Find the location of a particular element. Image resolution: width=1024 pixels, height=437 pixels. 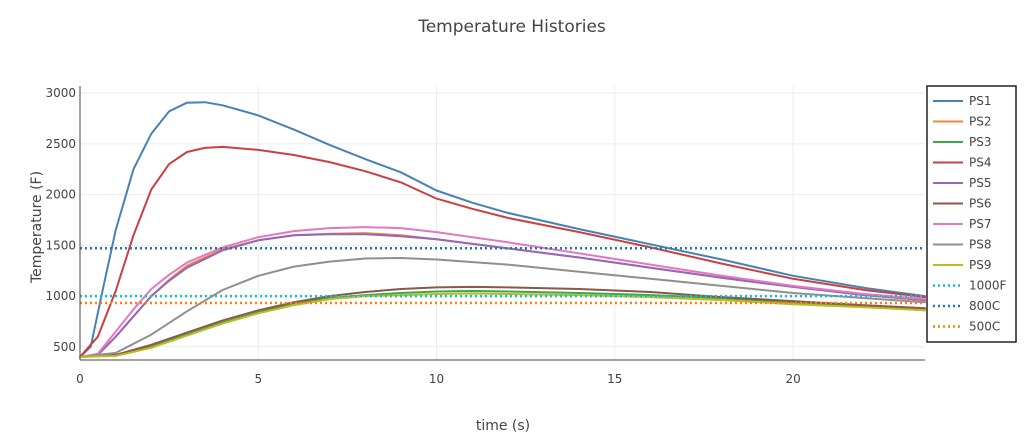

y-tick-label-1500: 1500 is located at coordinates (60, 245).